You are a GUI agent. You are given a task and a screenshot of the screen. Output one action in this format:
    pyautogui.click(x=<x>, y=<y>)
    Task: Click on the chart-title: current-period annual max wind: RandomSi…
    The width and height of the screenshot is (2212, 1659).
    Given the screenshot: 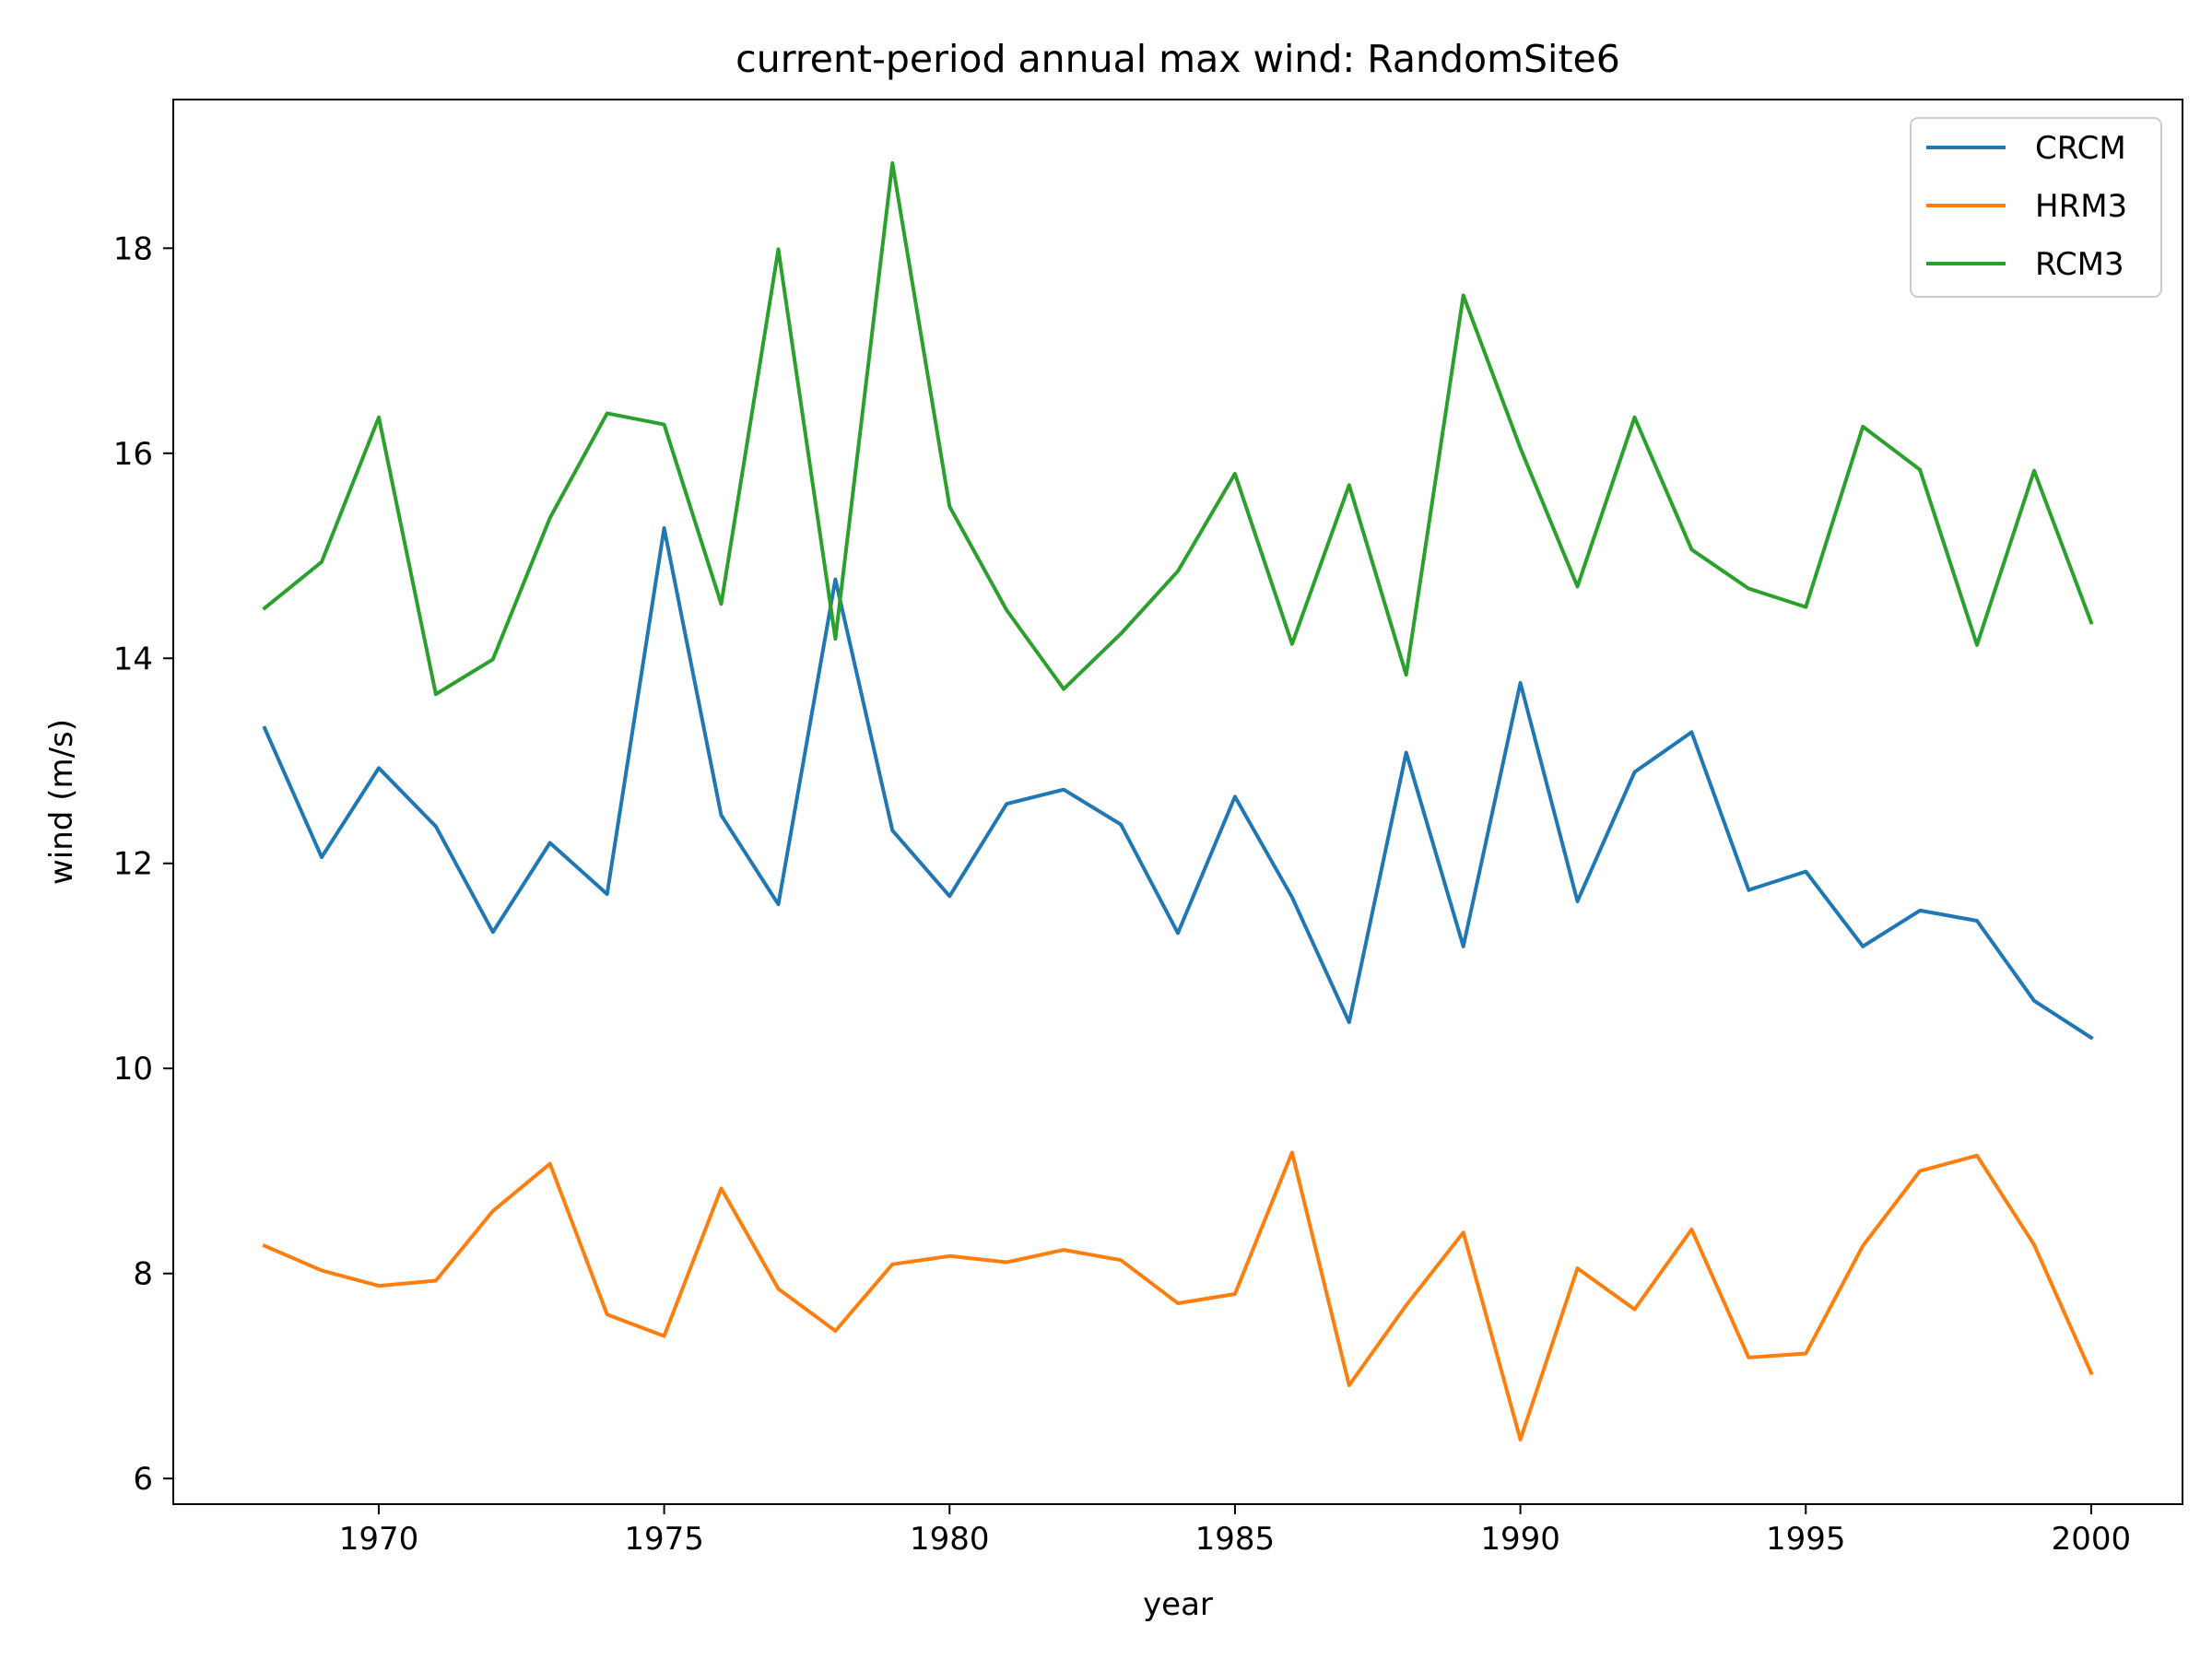 What is the action you would take?
    pyautogui.click(x=1177, y=59)
    